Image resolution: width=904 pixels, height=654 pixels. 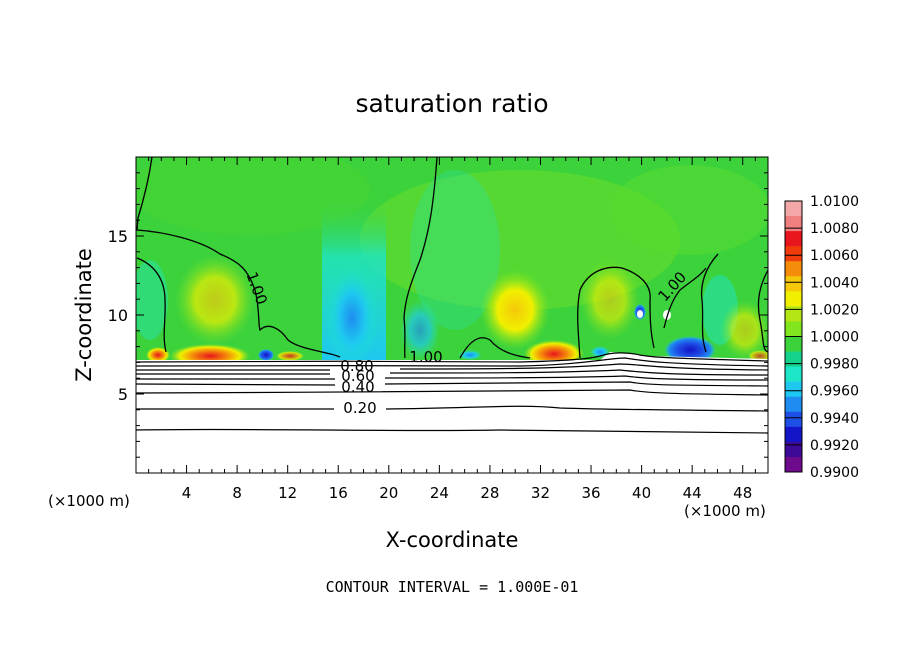 I want to click on x-tick-label: 4, so click(x=187, y=493).